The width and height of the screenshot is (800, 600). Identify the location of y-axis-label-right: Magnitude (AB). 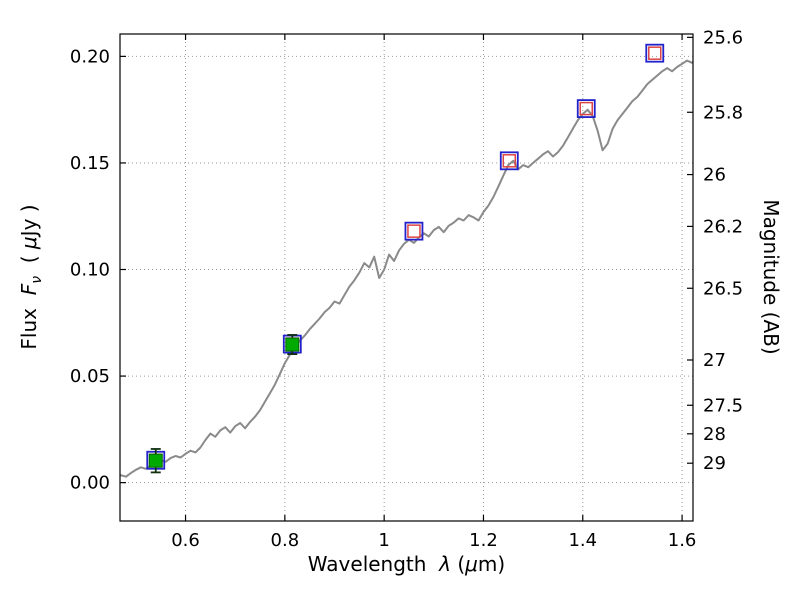
(771, 277).